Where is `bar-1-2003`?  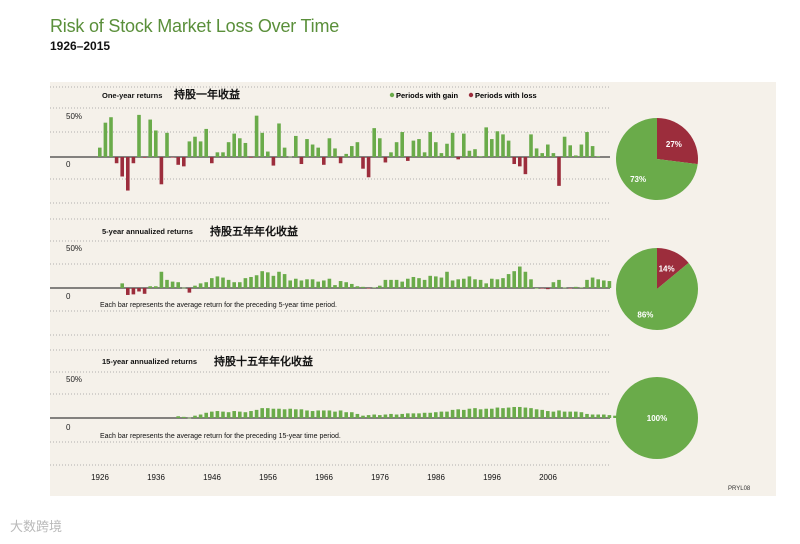 bar-1-2003 is located at coordinates (531, 145).